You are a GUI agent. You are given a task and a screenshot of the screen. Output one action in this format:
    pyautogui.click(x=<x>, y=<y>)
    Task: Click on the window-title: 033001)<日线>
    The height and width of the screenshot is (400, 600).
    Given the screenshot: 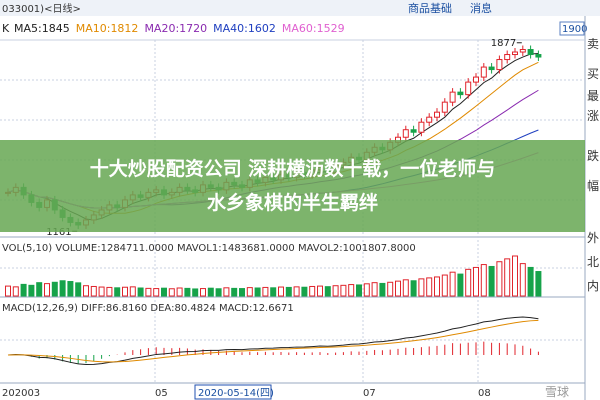 What is the action you would take?
    pyautogui.click(x=41, y=8)
    